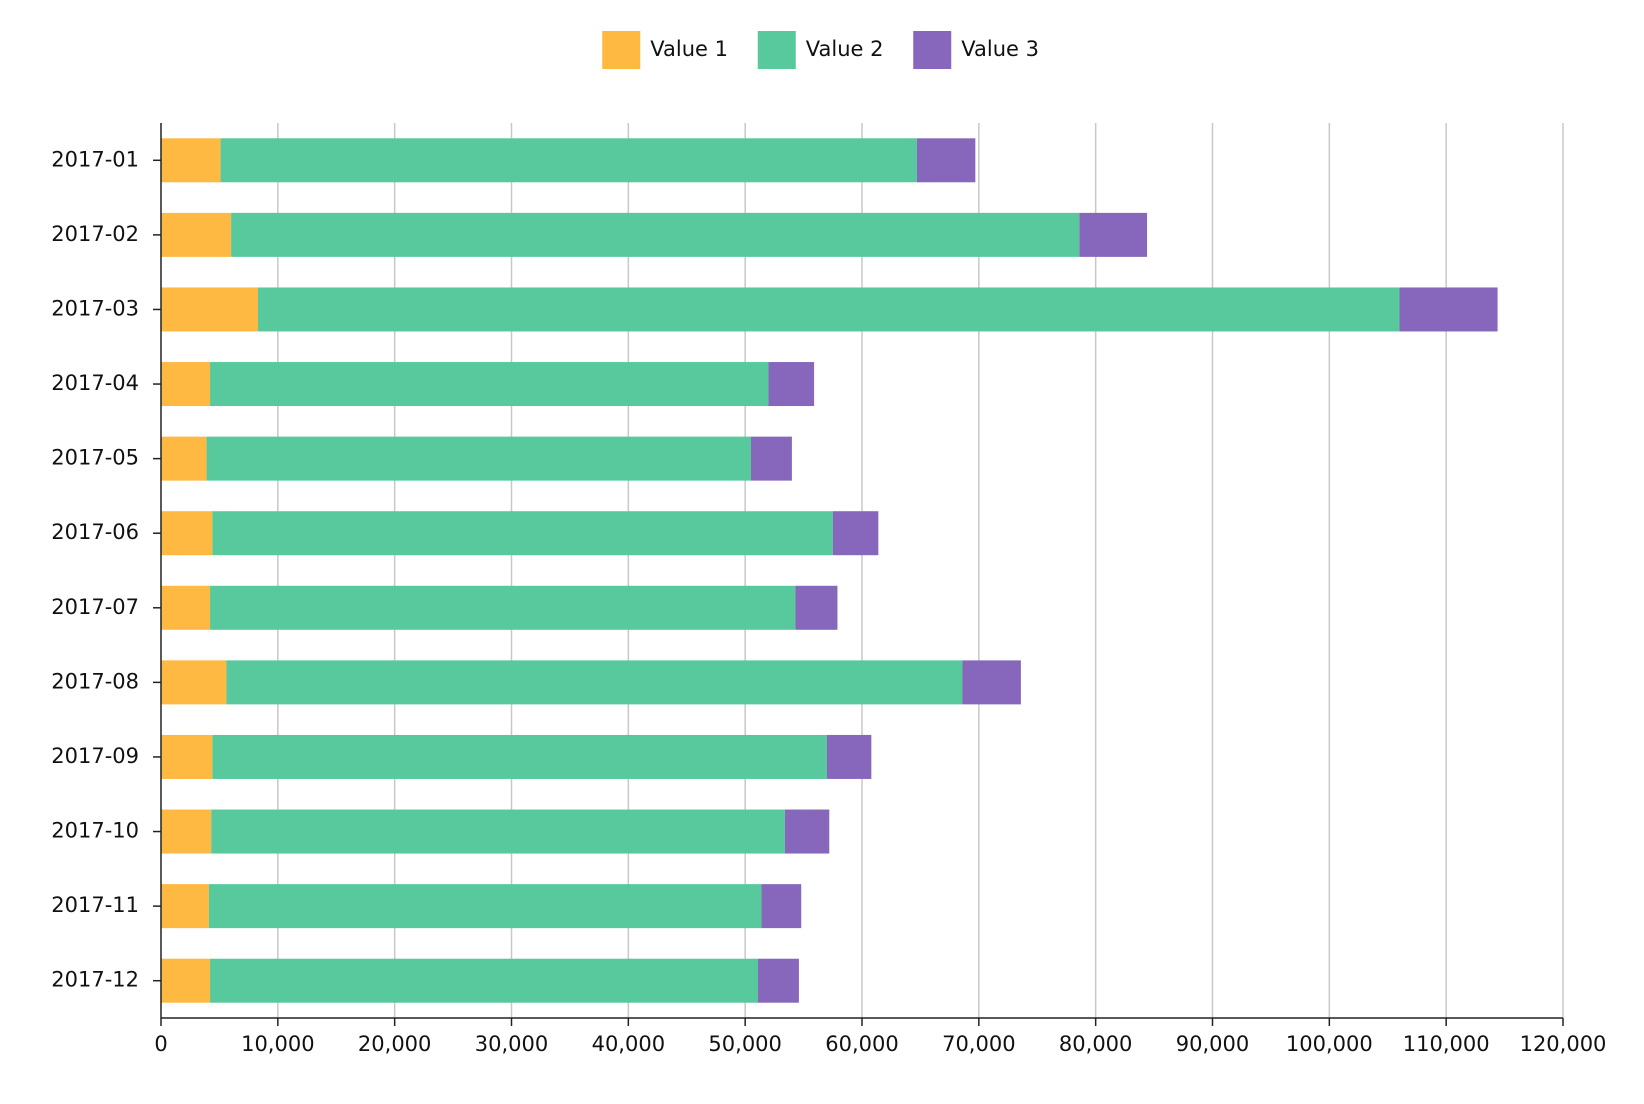 The width and height of the screenshot is (1644, 1104). What do you see at coordinates (160, 1044) in the screenshot?
I see `x-tick-label: 0` at bounding box center [160, 1044].